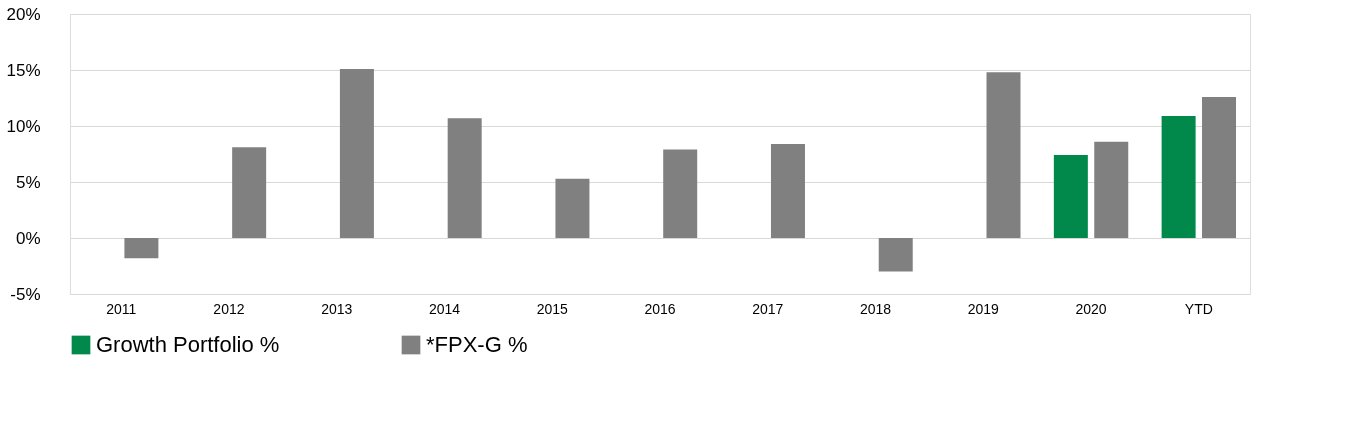  Describe the element at coordinates (188, 344) in the screenshot. I see `legend-label: Growth Portfolio %` at that location.